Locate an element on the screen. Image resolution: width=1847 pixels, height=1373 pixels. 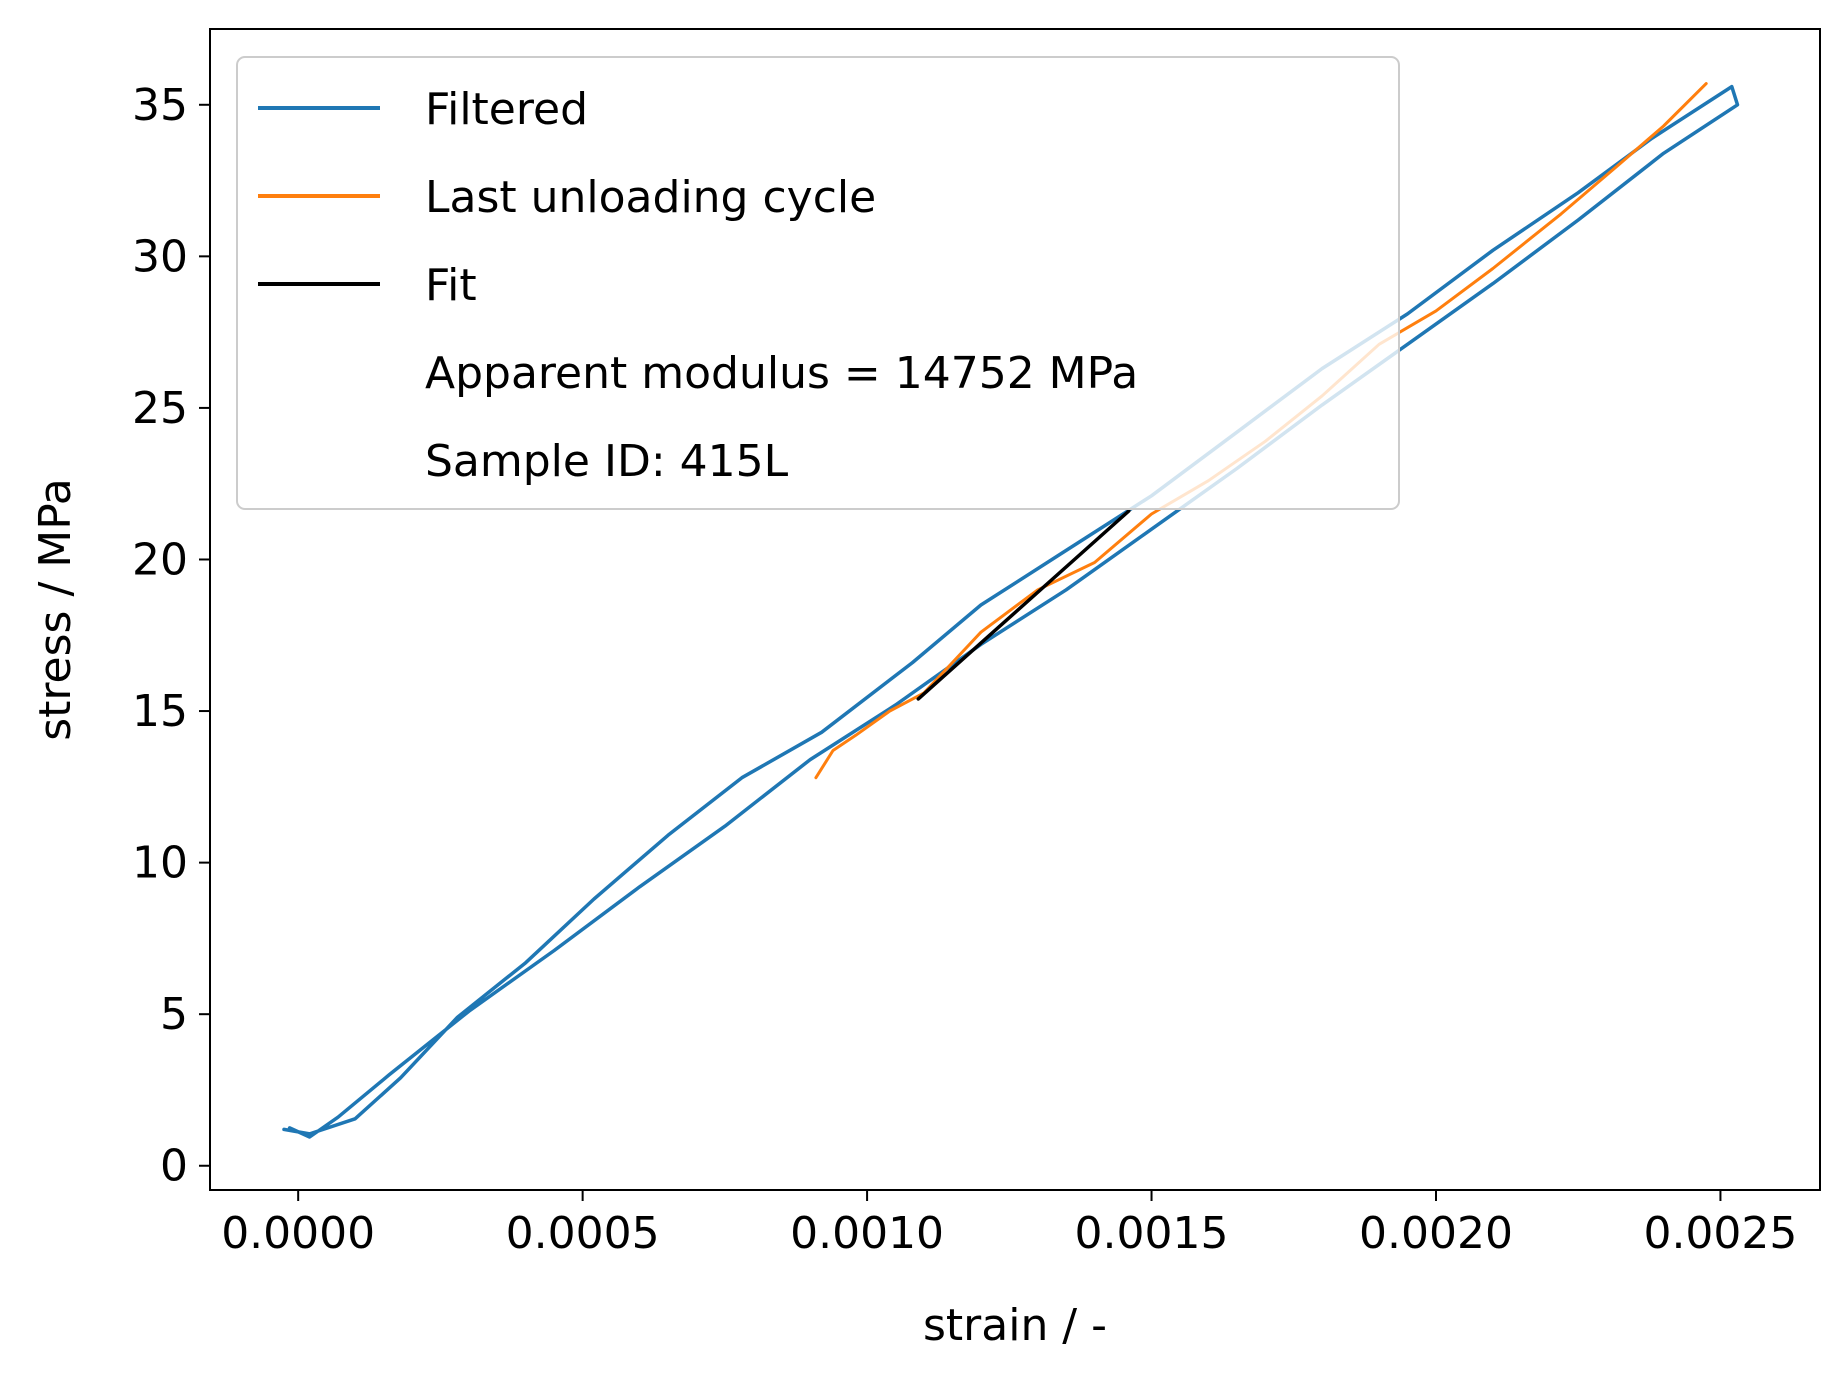
y-axis: 0 5 10 15 20 25 30 35 is located at coordinates (171, 636).